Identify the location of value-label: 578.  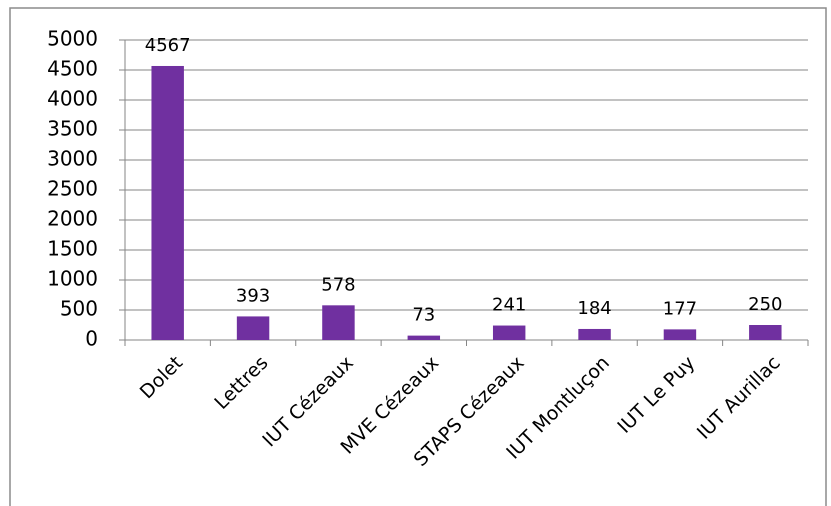
(338, 284).